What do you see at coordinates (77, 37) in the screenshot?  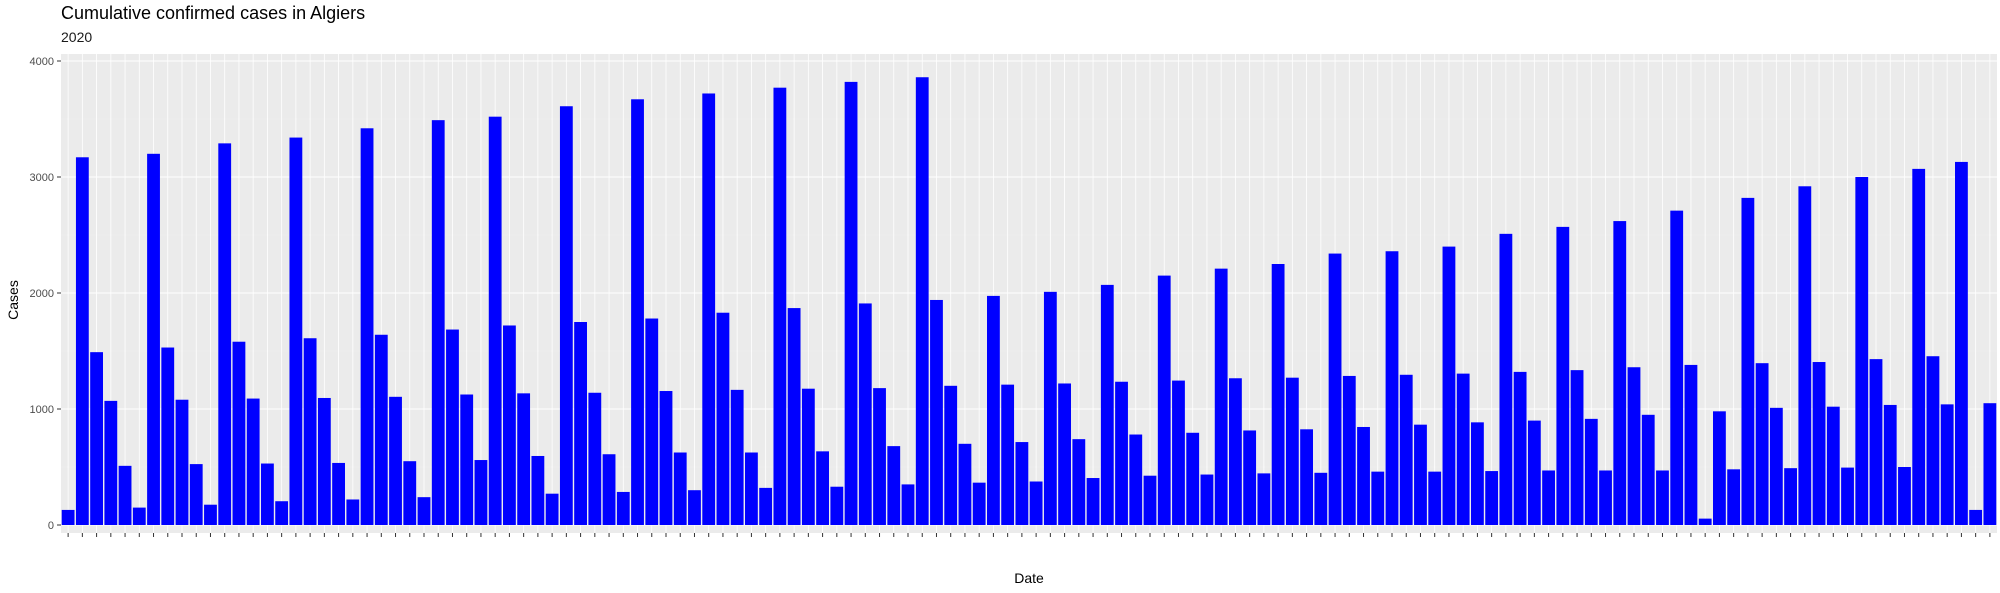 I see `chart-subtitle: 2020` at bounding box center [77, 37].